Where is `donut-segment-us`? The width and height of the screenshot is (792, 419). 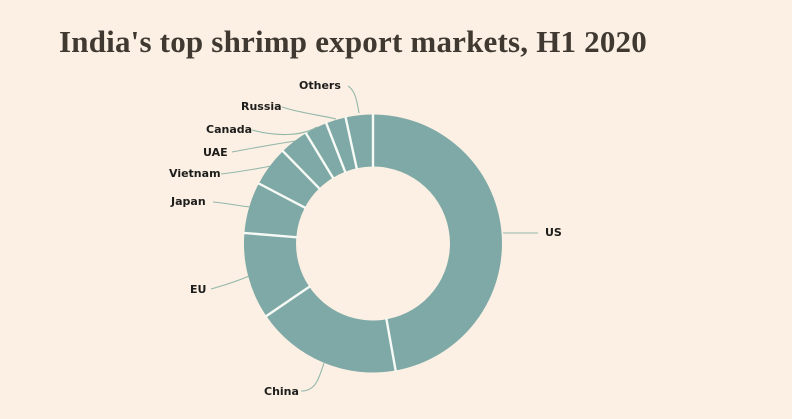 donut-segment-us is located at coordinates (437, 242).